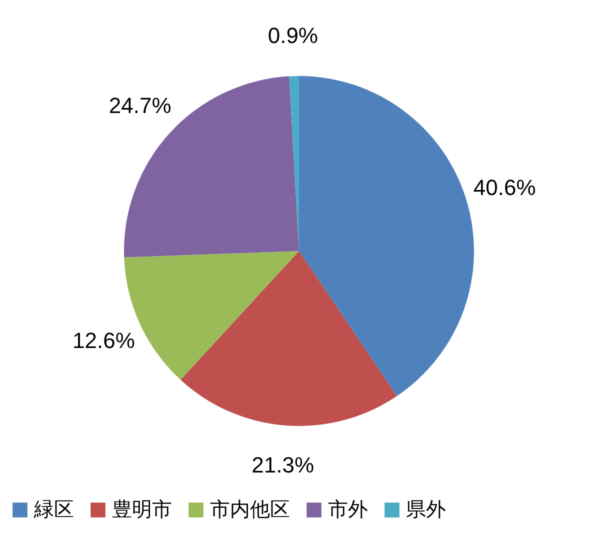 The height and width of the screenshot is (540, 598). Describe the element at coordinates (348, 509) in the screenshot. I see `legend-label: 市外` at that location.